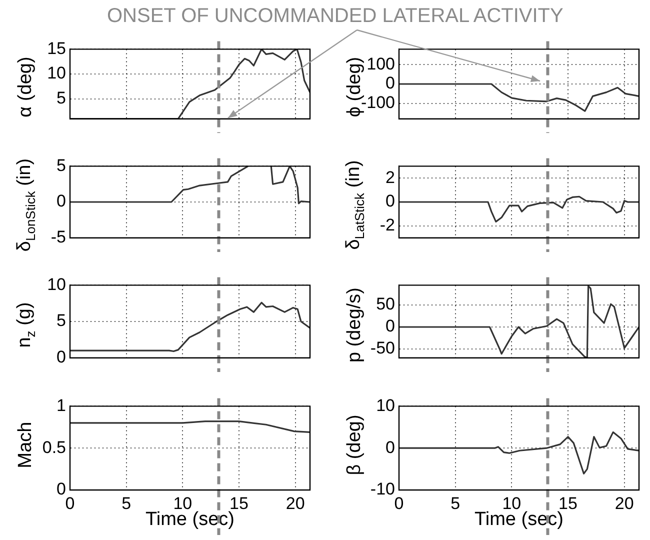 The height and width of the screenshot is (540, 650). I want to click on y-tick-label: -50, so click(382, 348).